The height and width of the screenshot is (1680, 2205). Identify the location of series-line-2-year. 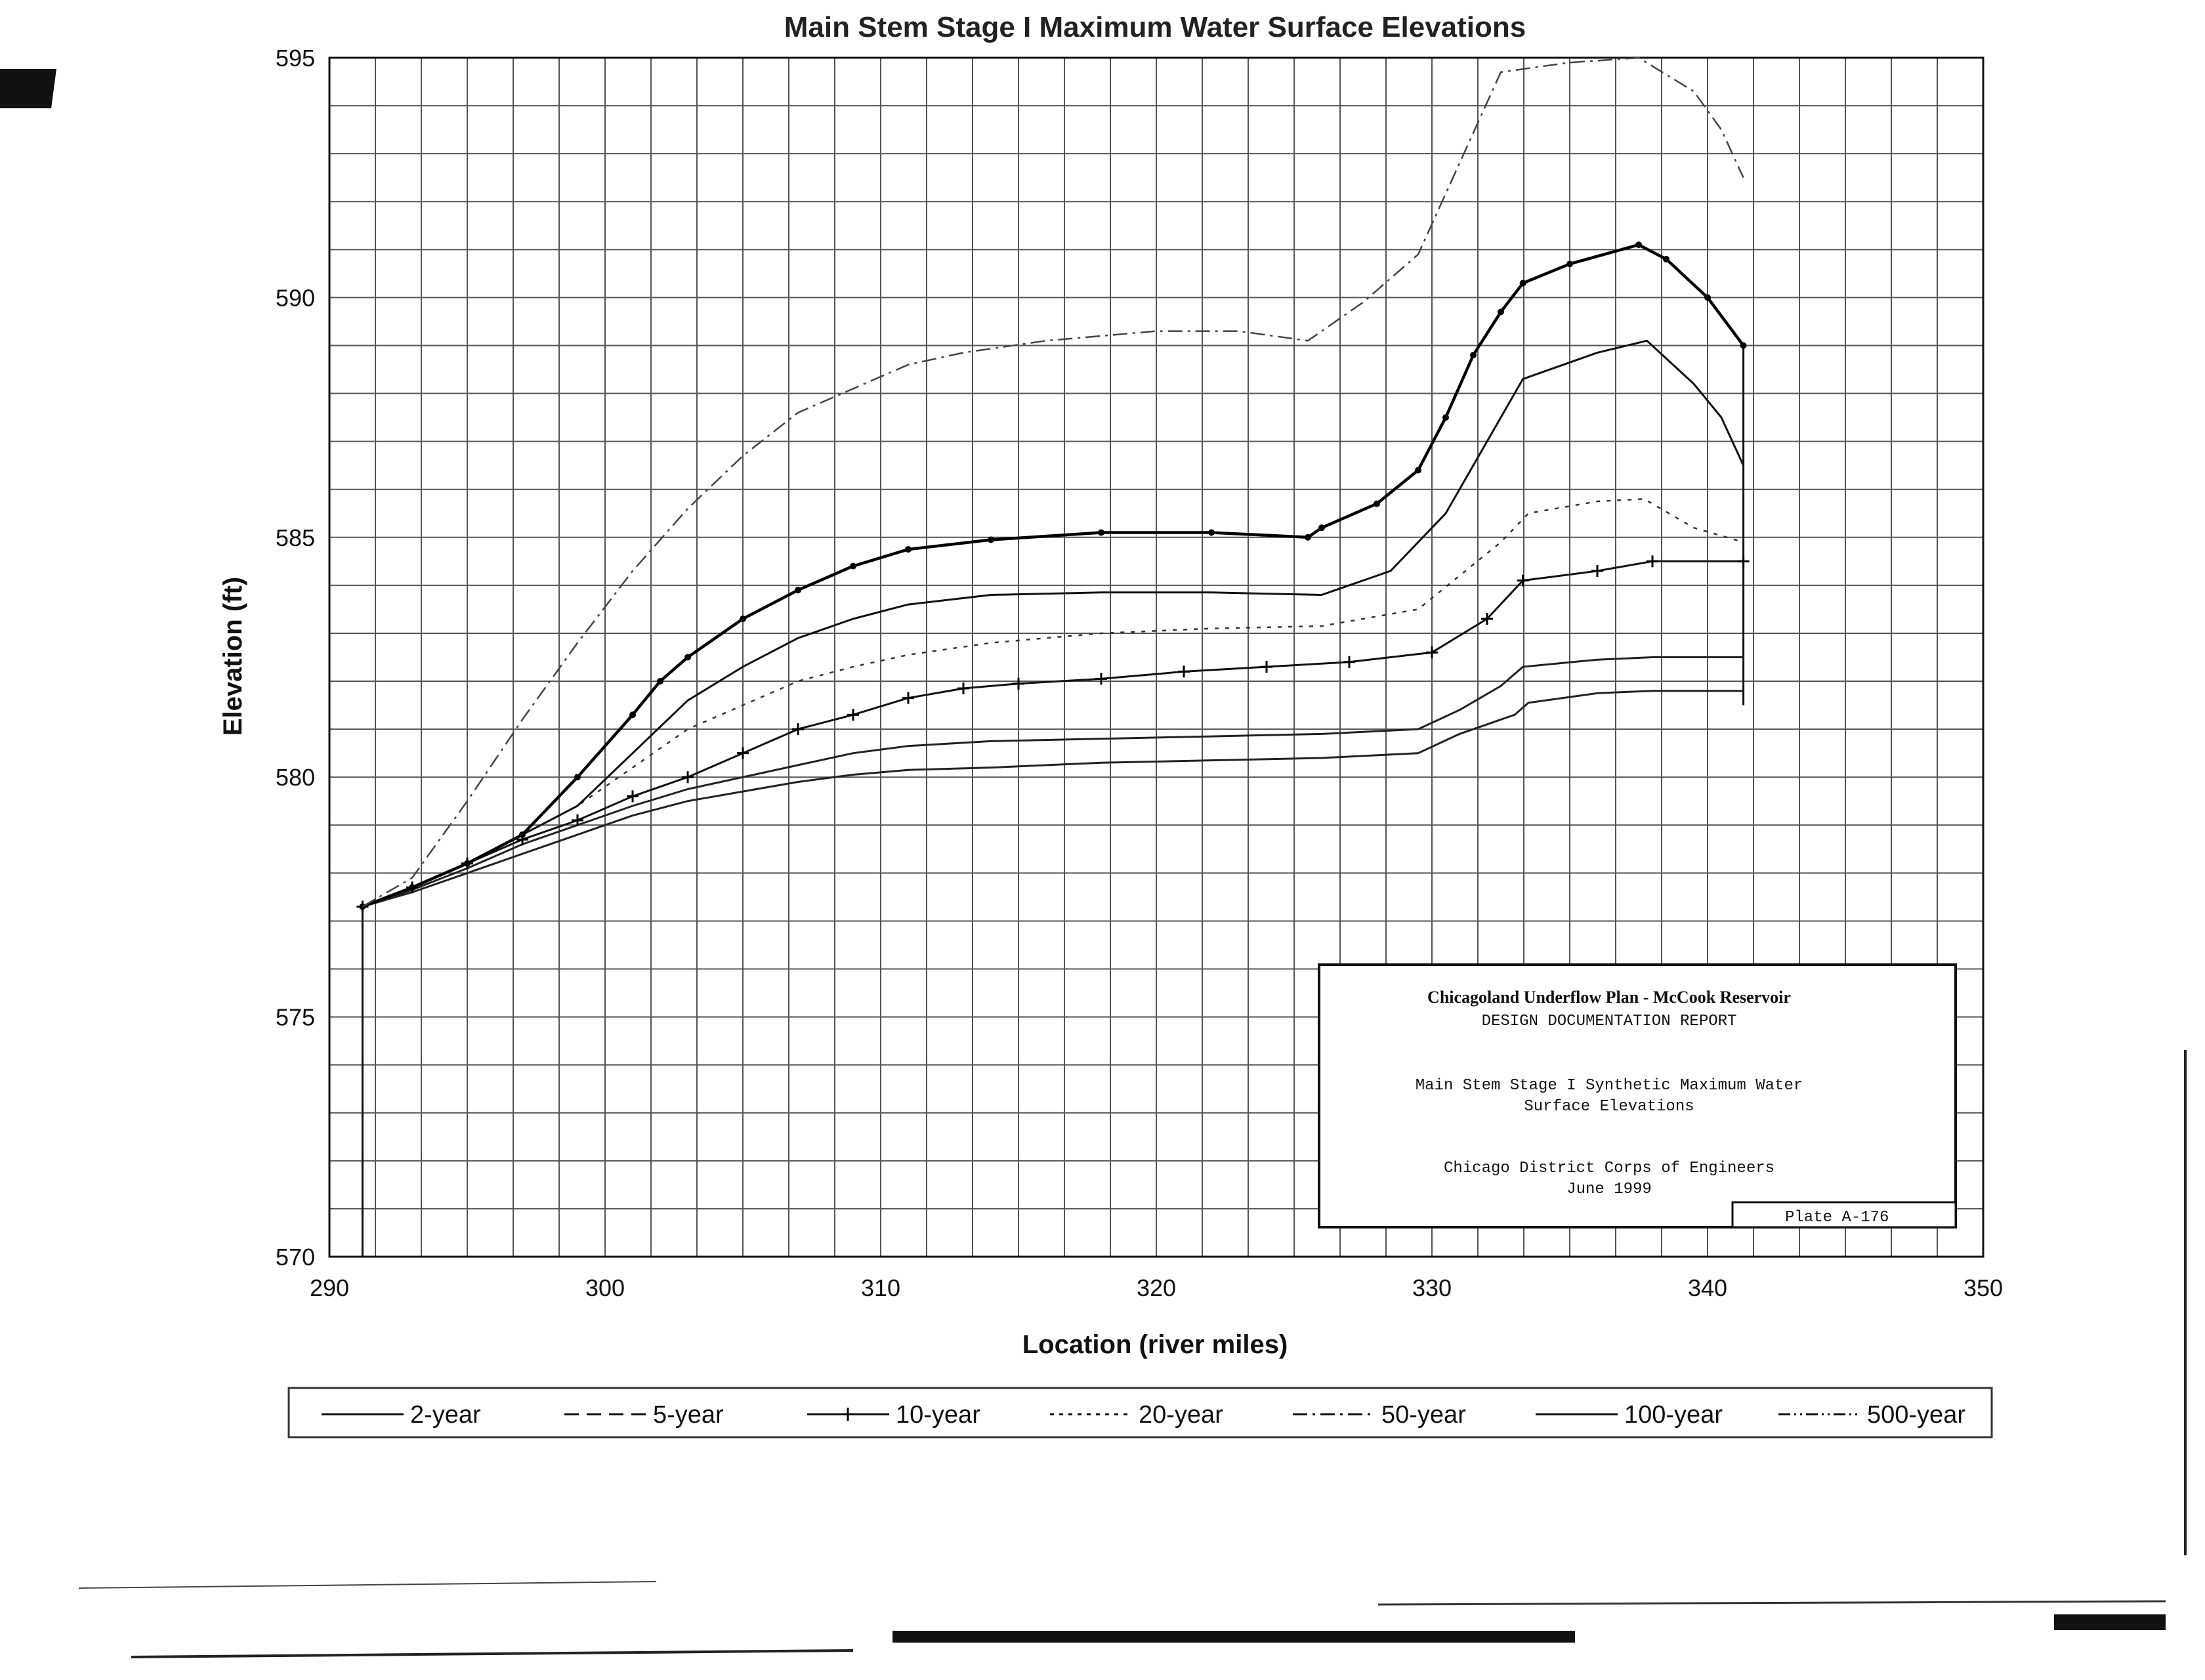
(1053, 799).